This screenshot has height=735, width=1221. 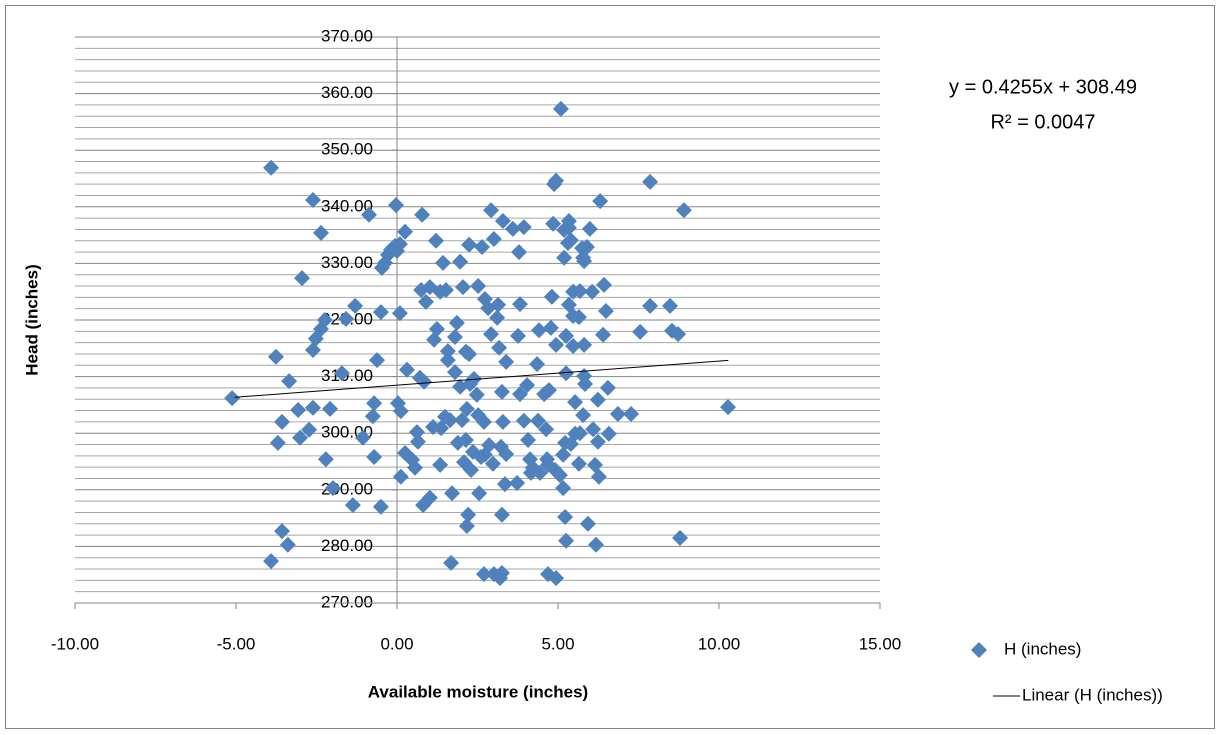 I want to click on x-tick-label: 5.00, so click(x=557, y=643).